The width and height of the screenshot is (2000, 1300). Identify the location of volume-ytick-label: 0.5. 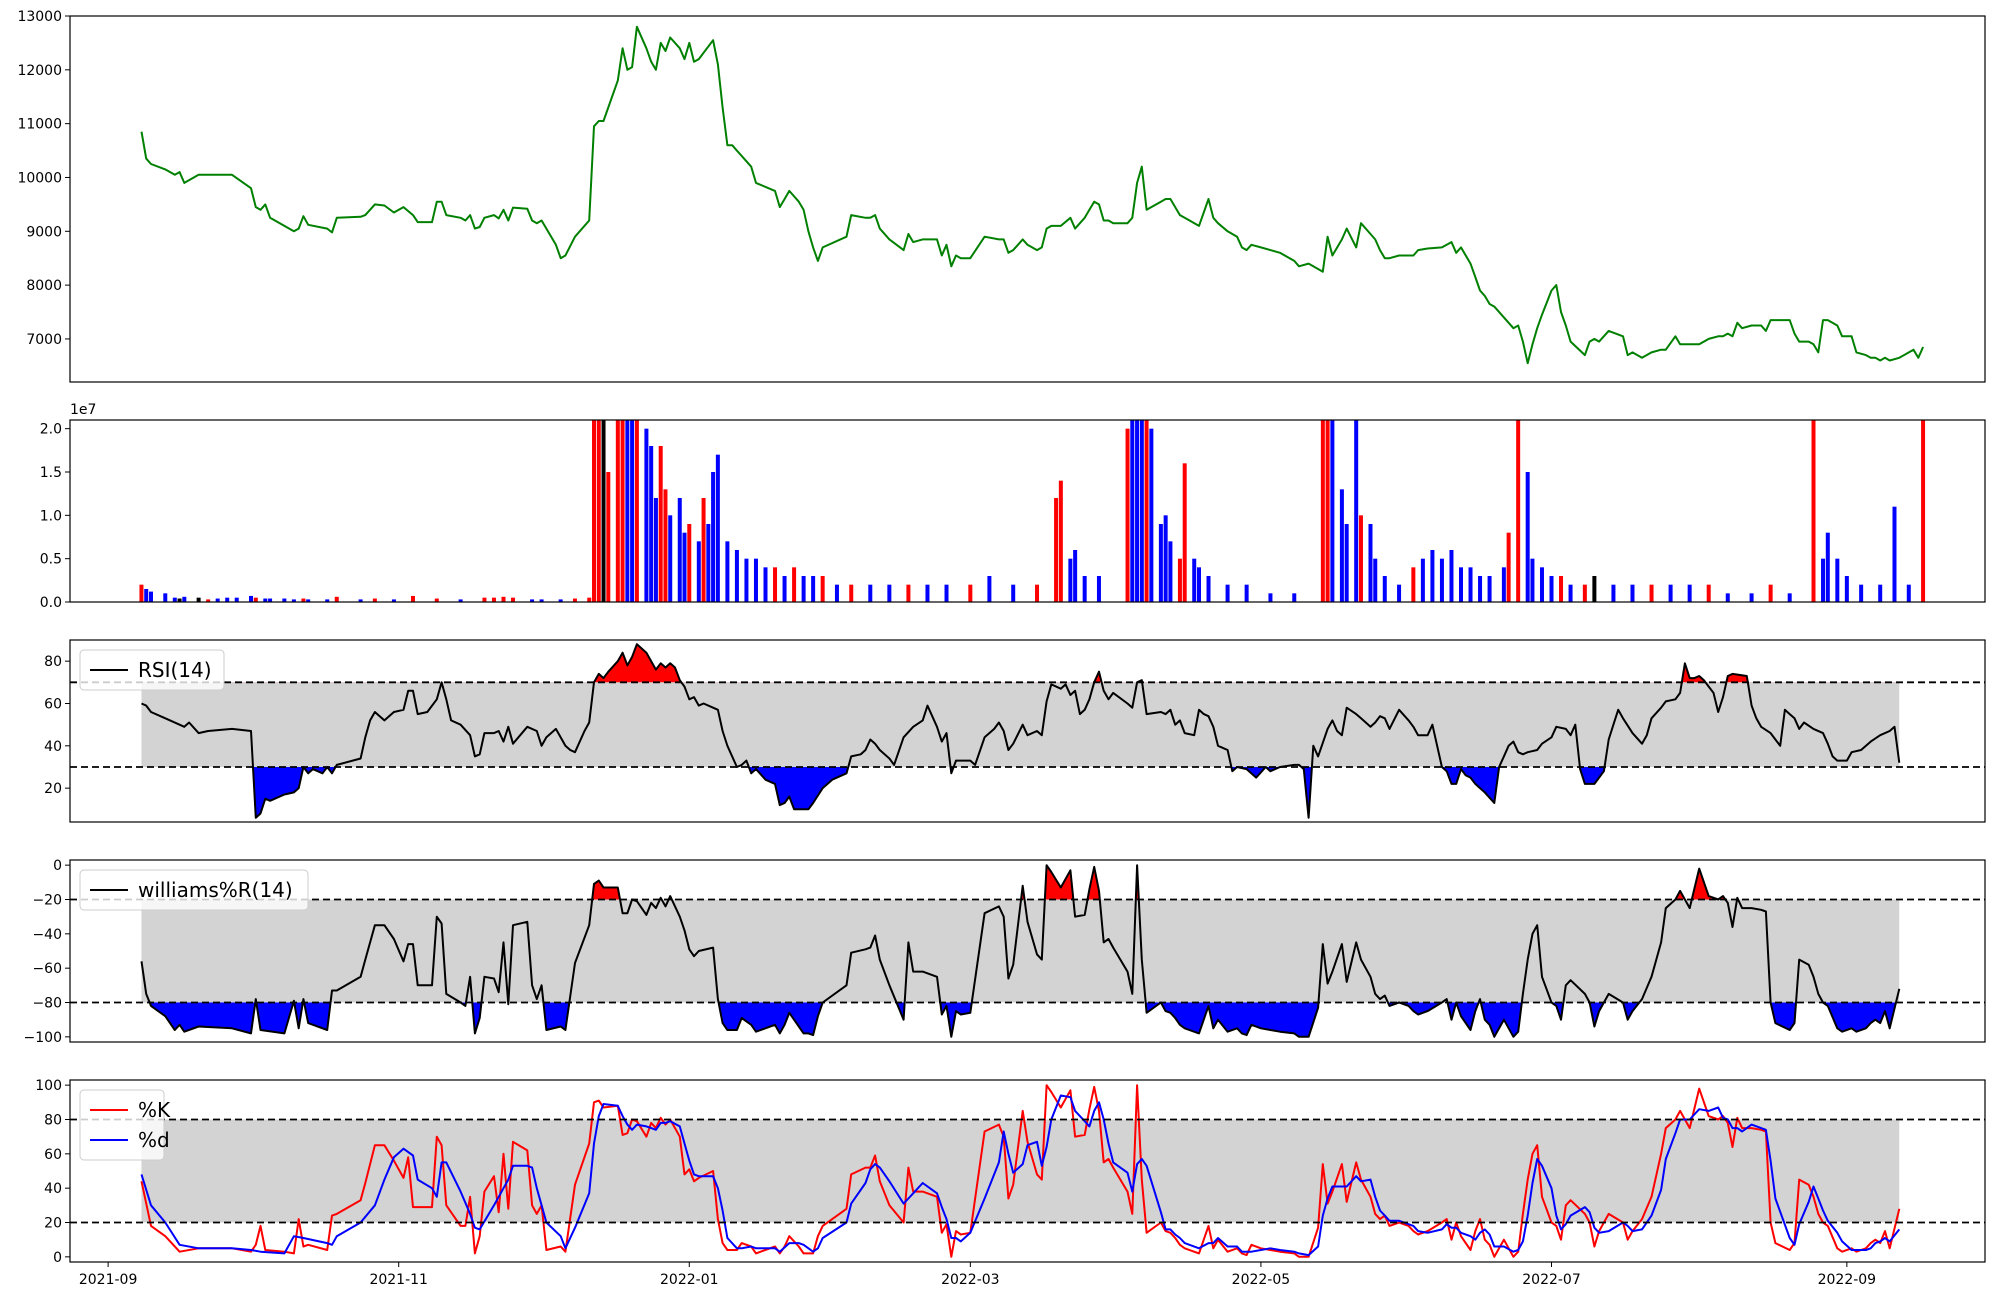
(51, 560).